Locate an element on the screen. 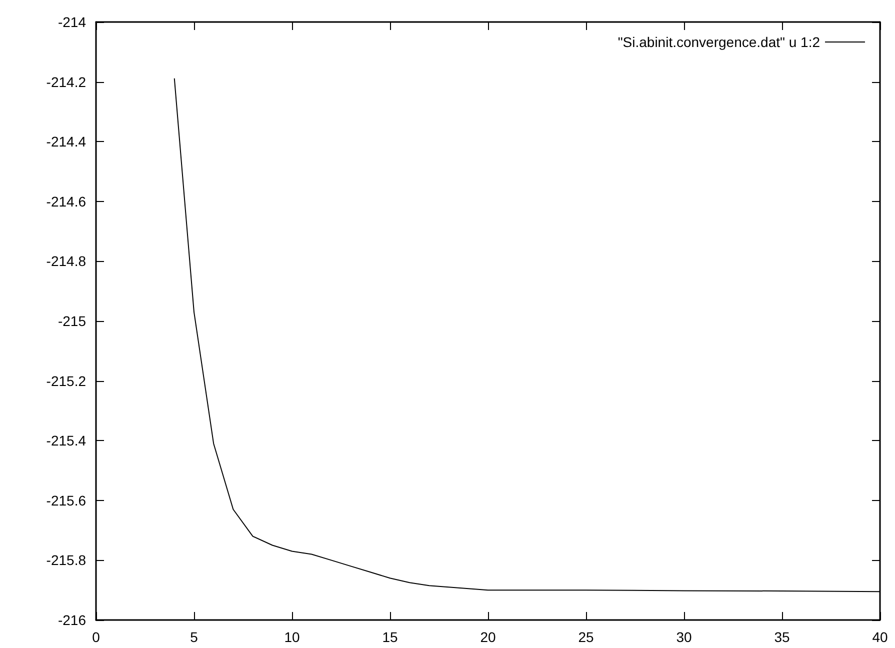  y-tick-label: -215.2 is located at coordinates (66, 380).